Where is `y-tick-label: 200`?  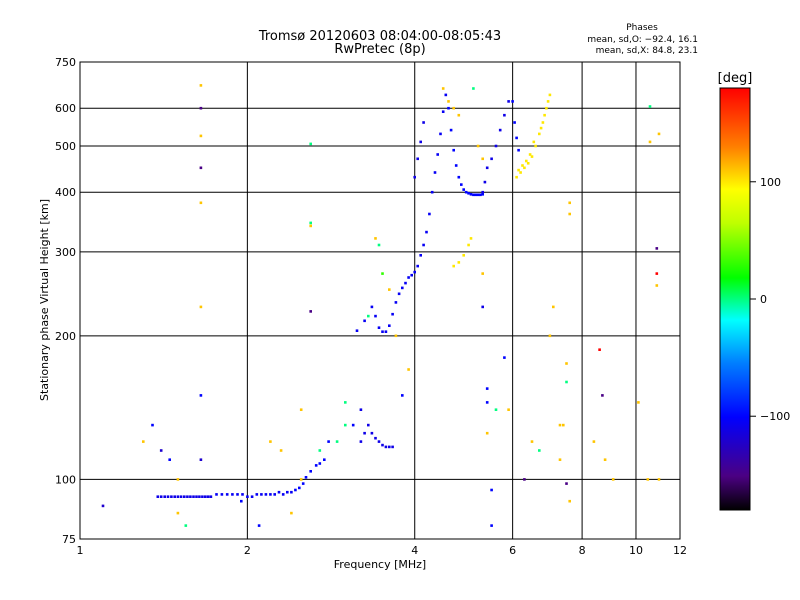 y-tick-label: 200 is located at coordinates (65, 336).